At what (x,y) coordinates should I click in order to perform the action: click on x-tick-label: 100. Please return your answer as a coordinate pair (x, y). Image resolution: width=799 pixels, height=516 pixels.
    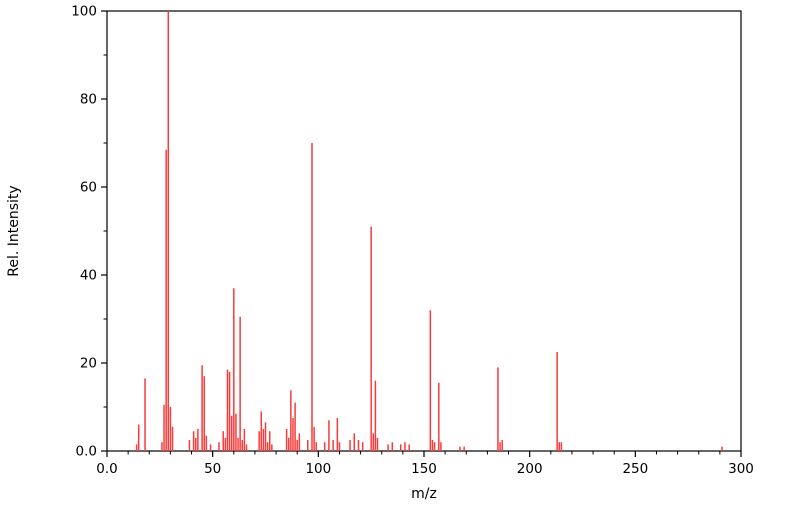
    Looking at the image, I should click on (318, 469).